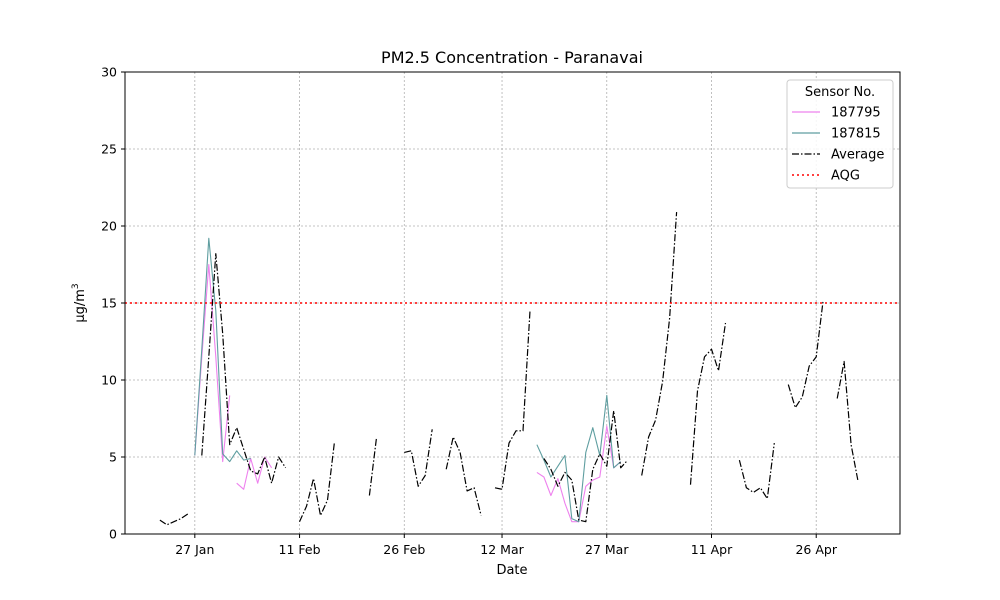  Describe the element at coordinates (80, 306) in the screenshot. I see `y-axis-label-base: μg/m` at that location.